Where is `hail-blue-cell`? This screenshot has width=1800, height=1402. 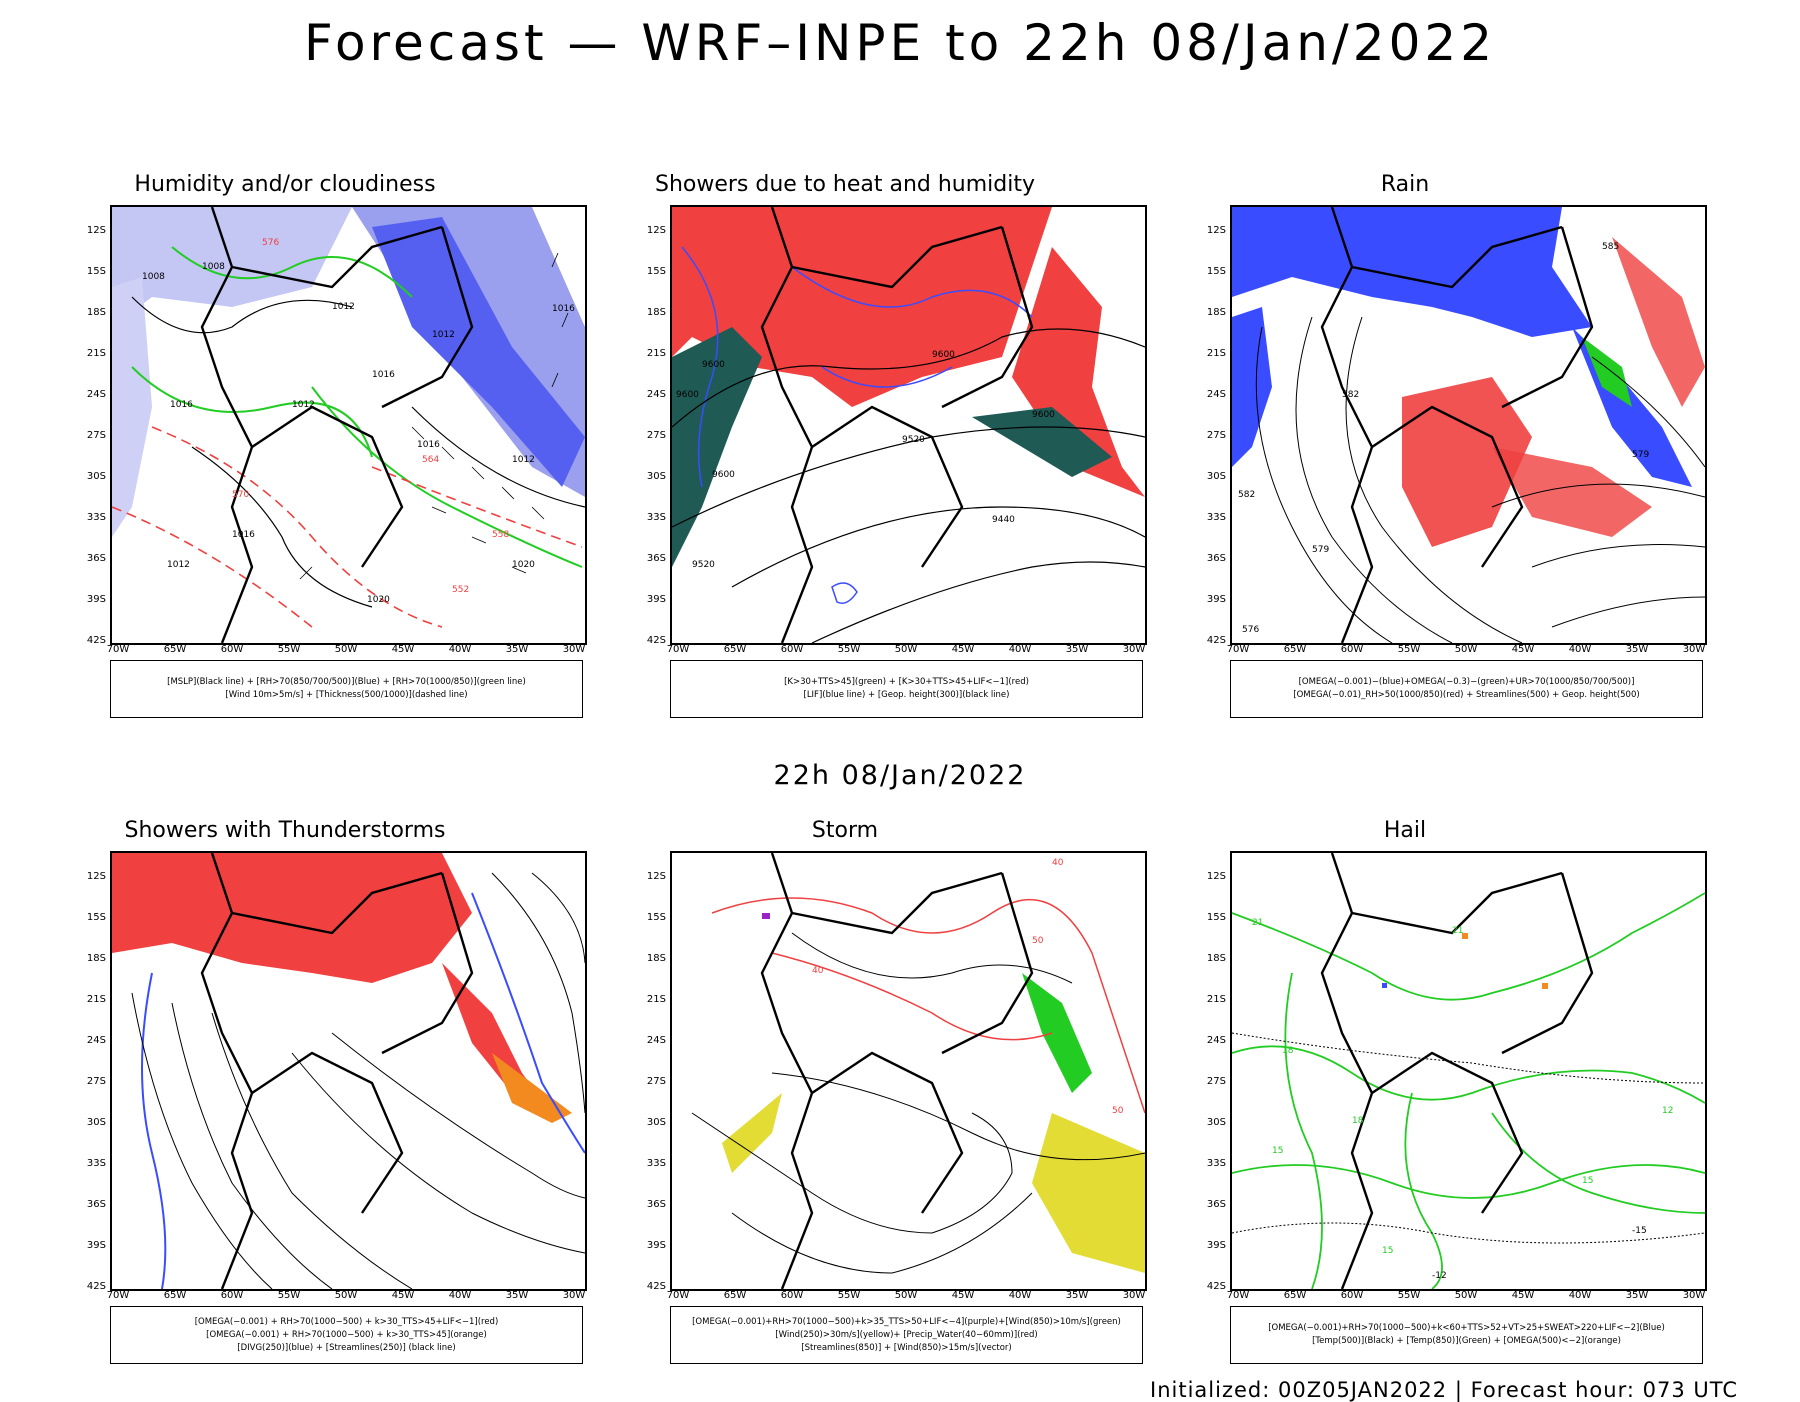 hail-blue-cell is located at coordinates (1384, 985).